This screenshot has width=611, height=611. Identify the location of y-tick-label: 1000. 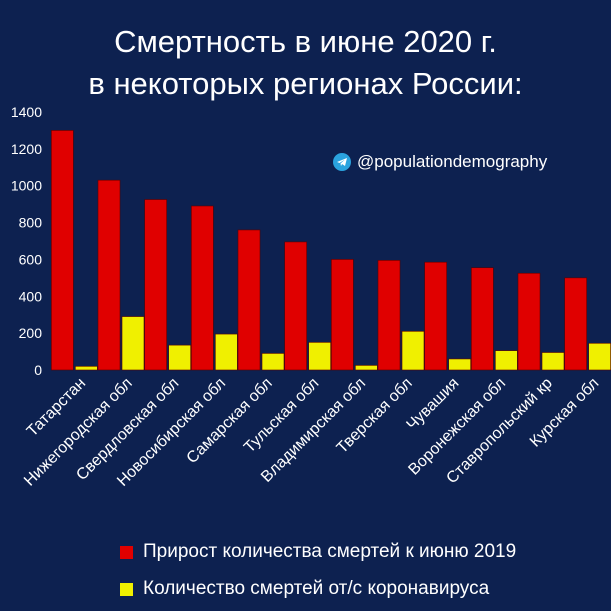
(26, 186).